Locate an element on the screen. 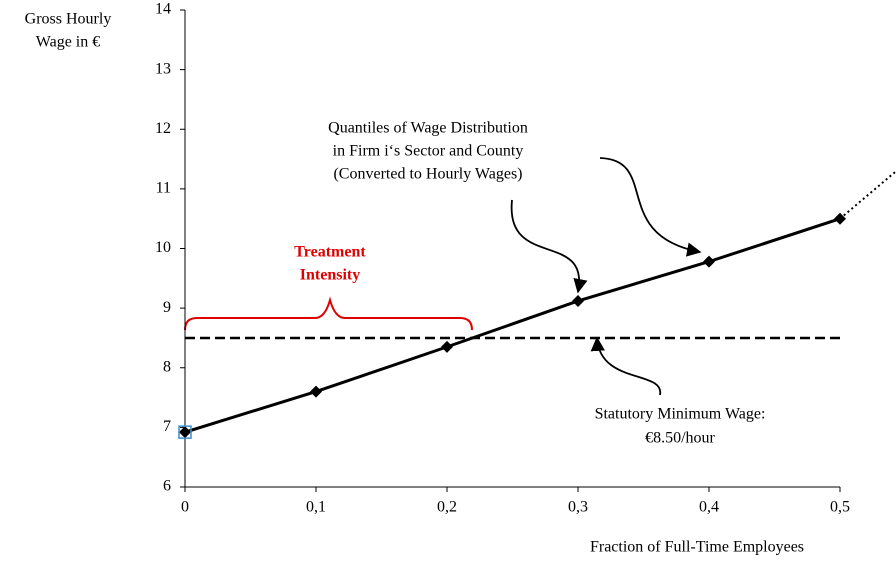 This screenshot has width=896, height=562. annotation: in Firm i‘s Sector and County is located at coordinates (428, 151).